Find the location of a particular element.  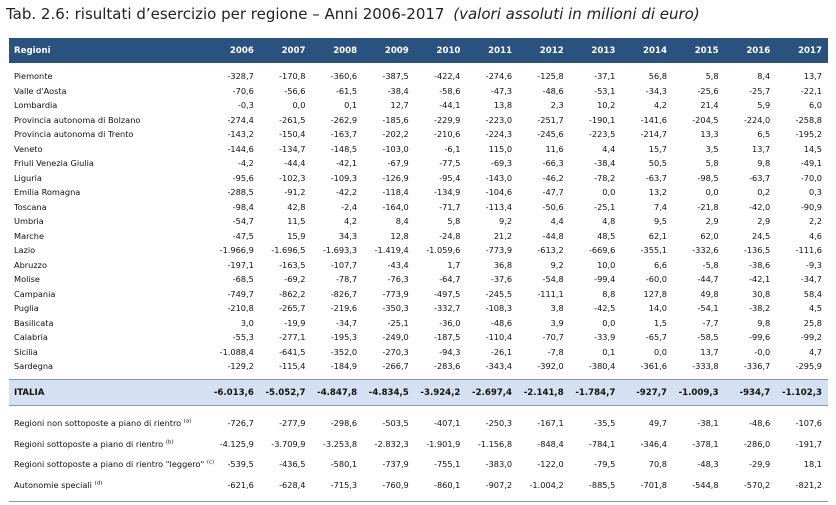

table-cell: -436,5 is located at coordinates (292, 464).